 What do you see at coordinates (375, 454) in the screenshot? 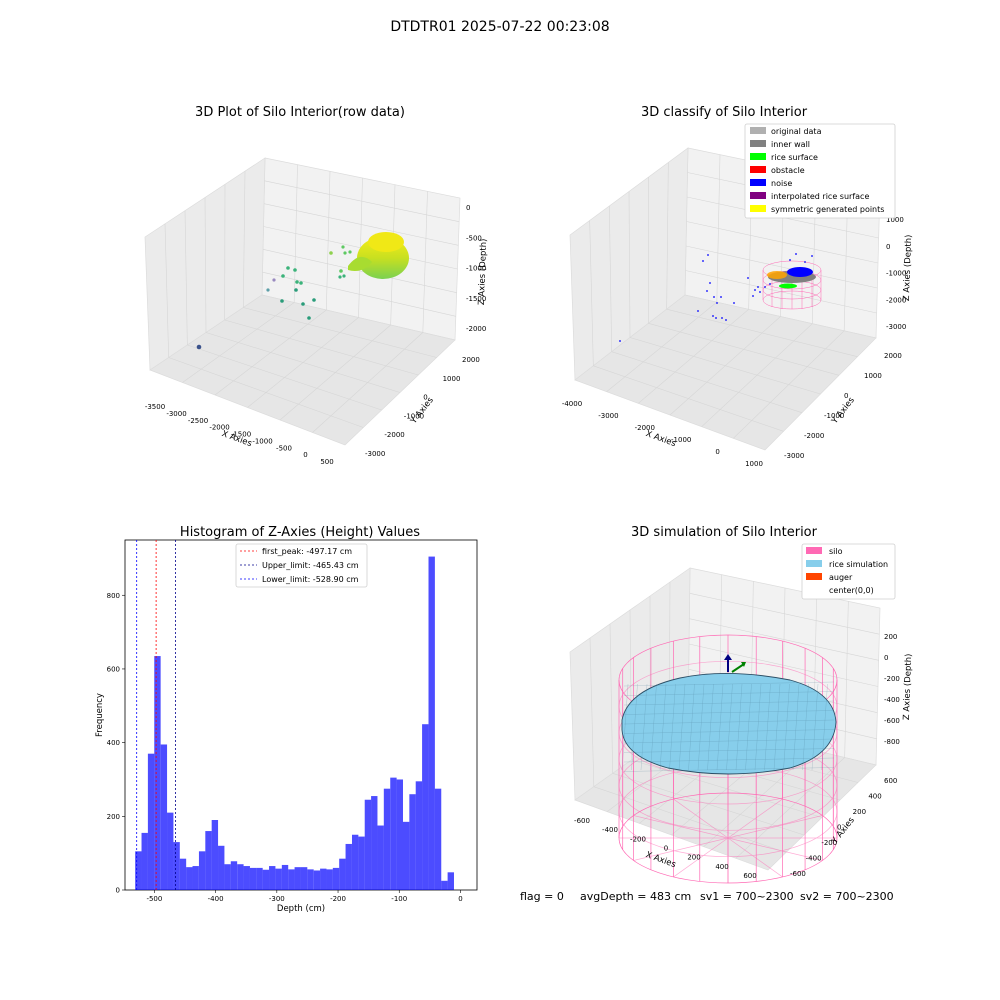
I see `p1-ytick: -3000` at bounding box center [375, 454].